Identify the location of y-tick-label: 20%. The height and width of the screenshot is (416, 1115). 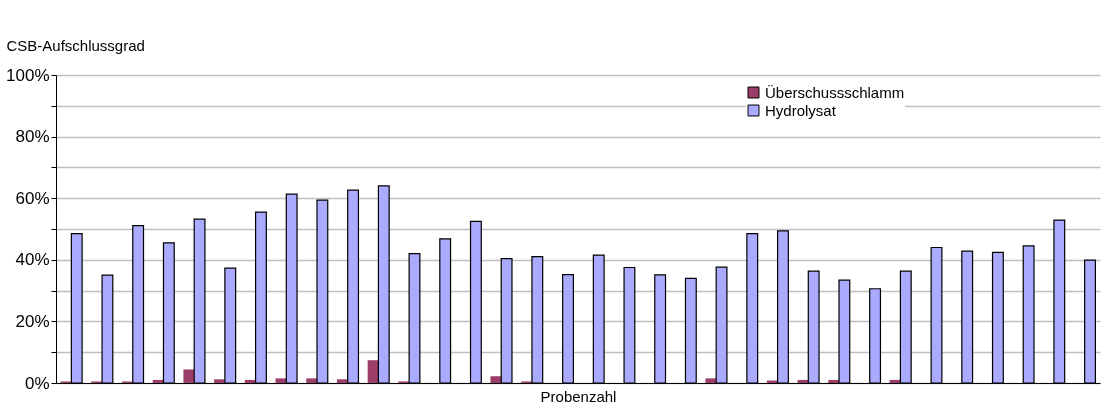
(32, 321).